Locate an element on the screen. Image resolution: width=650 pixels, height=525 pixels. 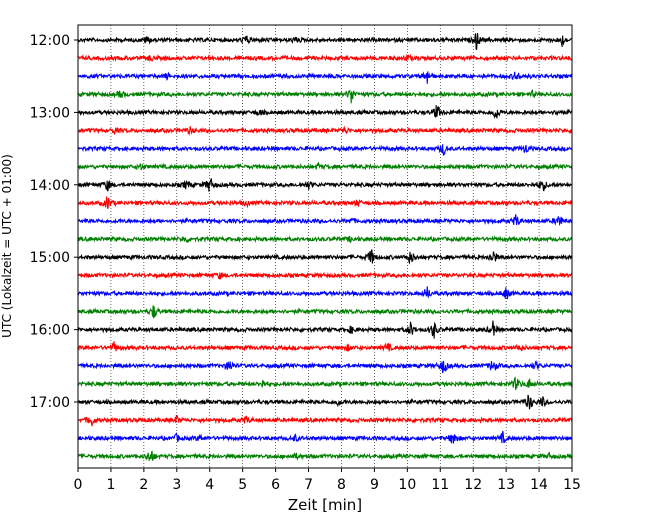
x-tick-label: 10 is located at coordinates (407, 485).